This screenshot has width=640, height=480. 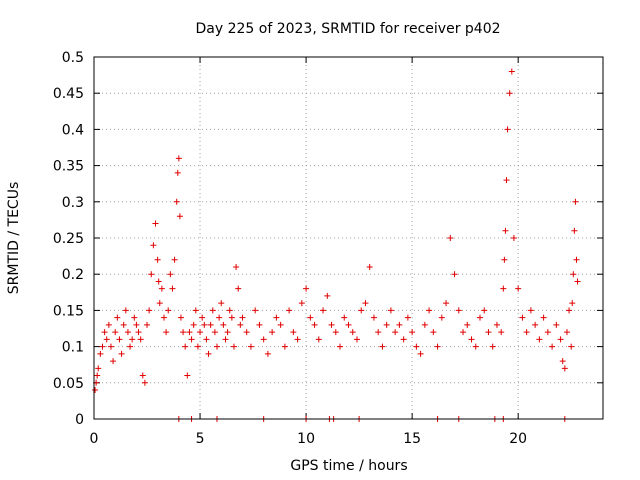 I want to click on y-tick-label: 0.35, so click(x=68, y=167).